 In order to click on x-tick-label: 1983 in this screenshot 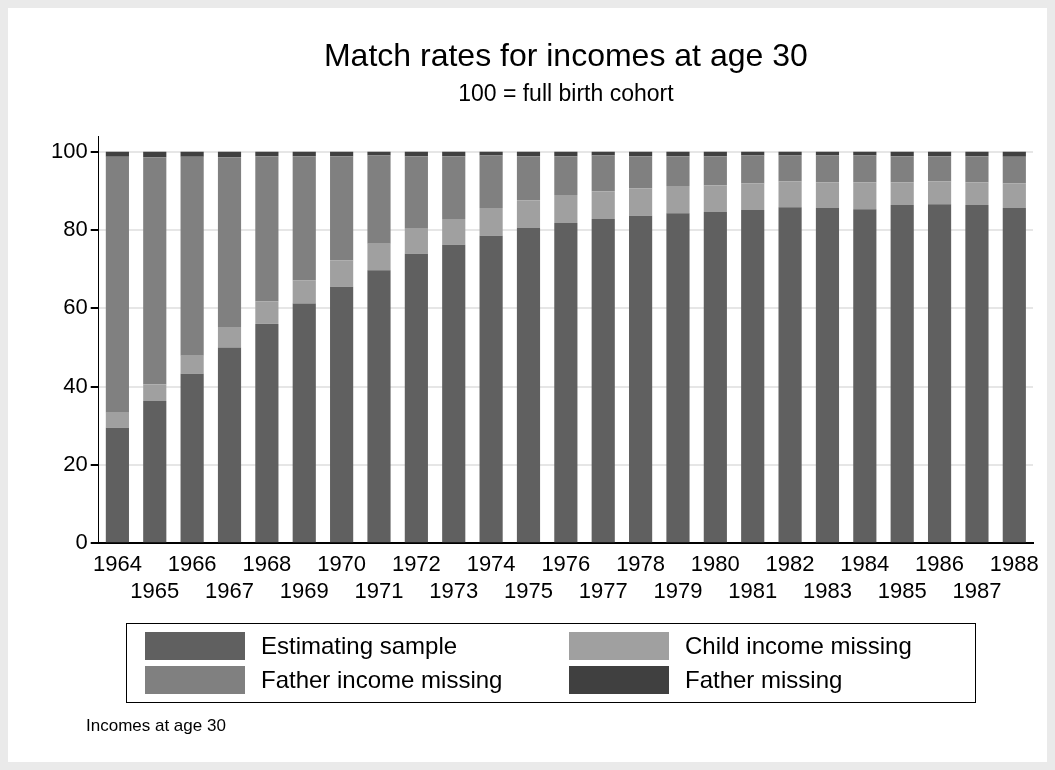, I will do `click(827, 590)`.